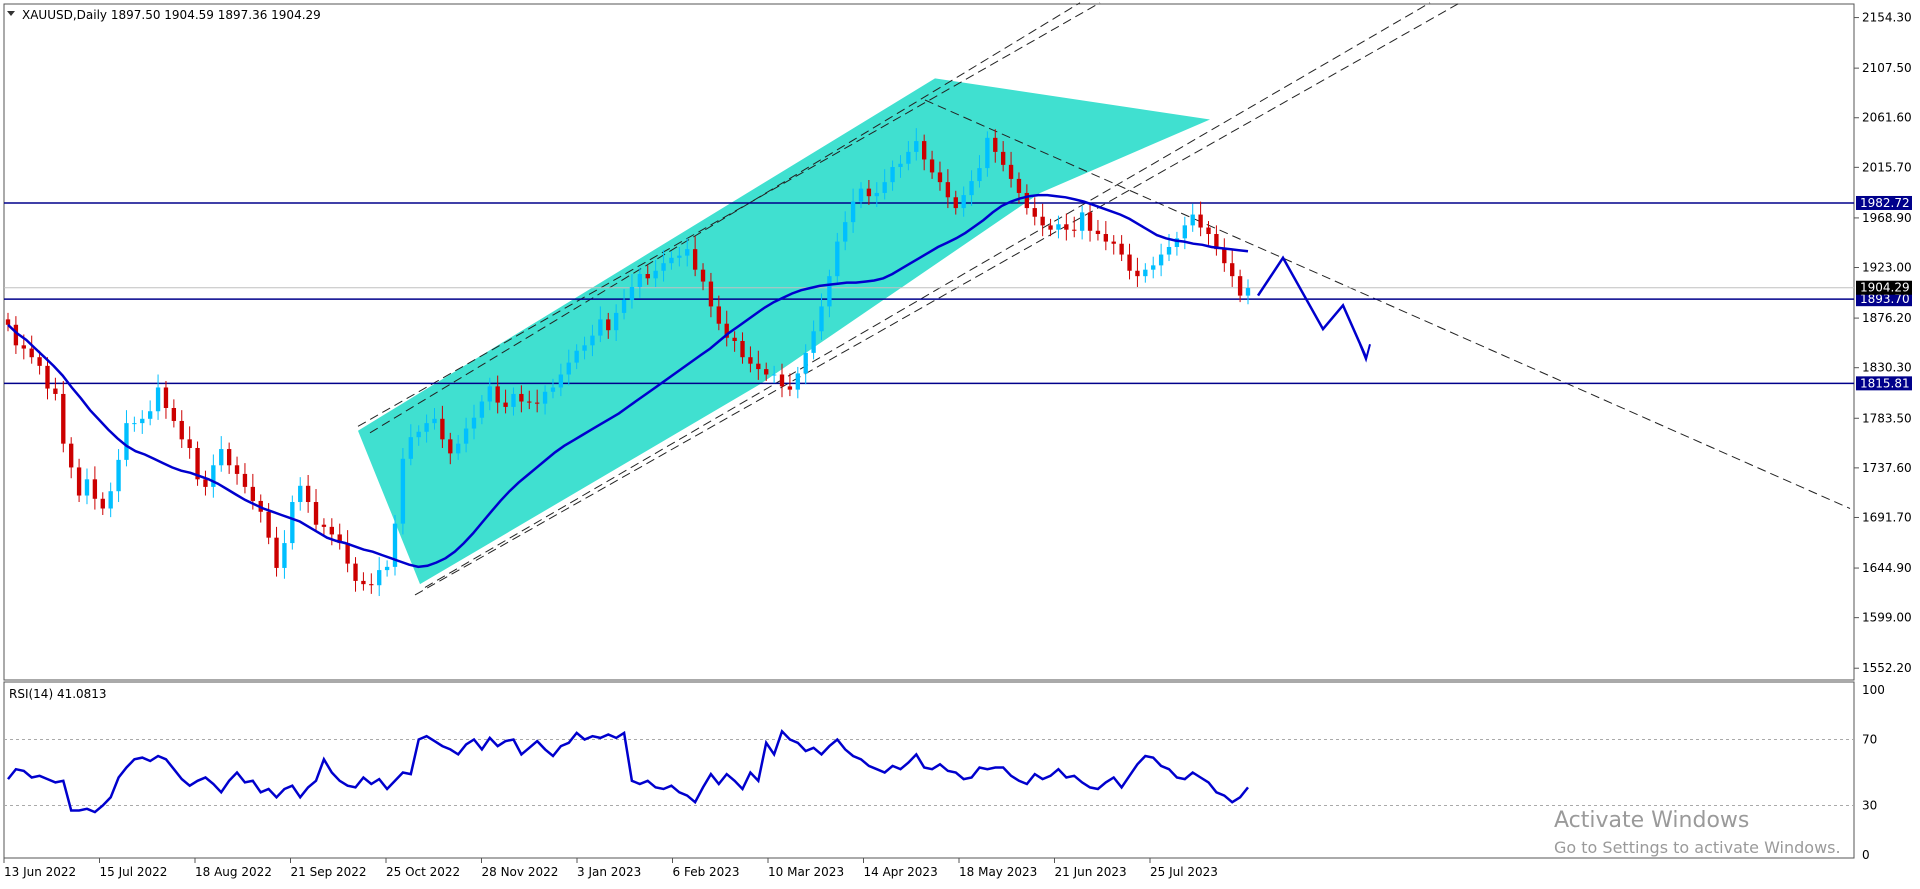  Describe the element at coordinates (1887, 18) in the screenshot. I see `price-tick-label: 2154.30` at that location.